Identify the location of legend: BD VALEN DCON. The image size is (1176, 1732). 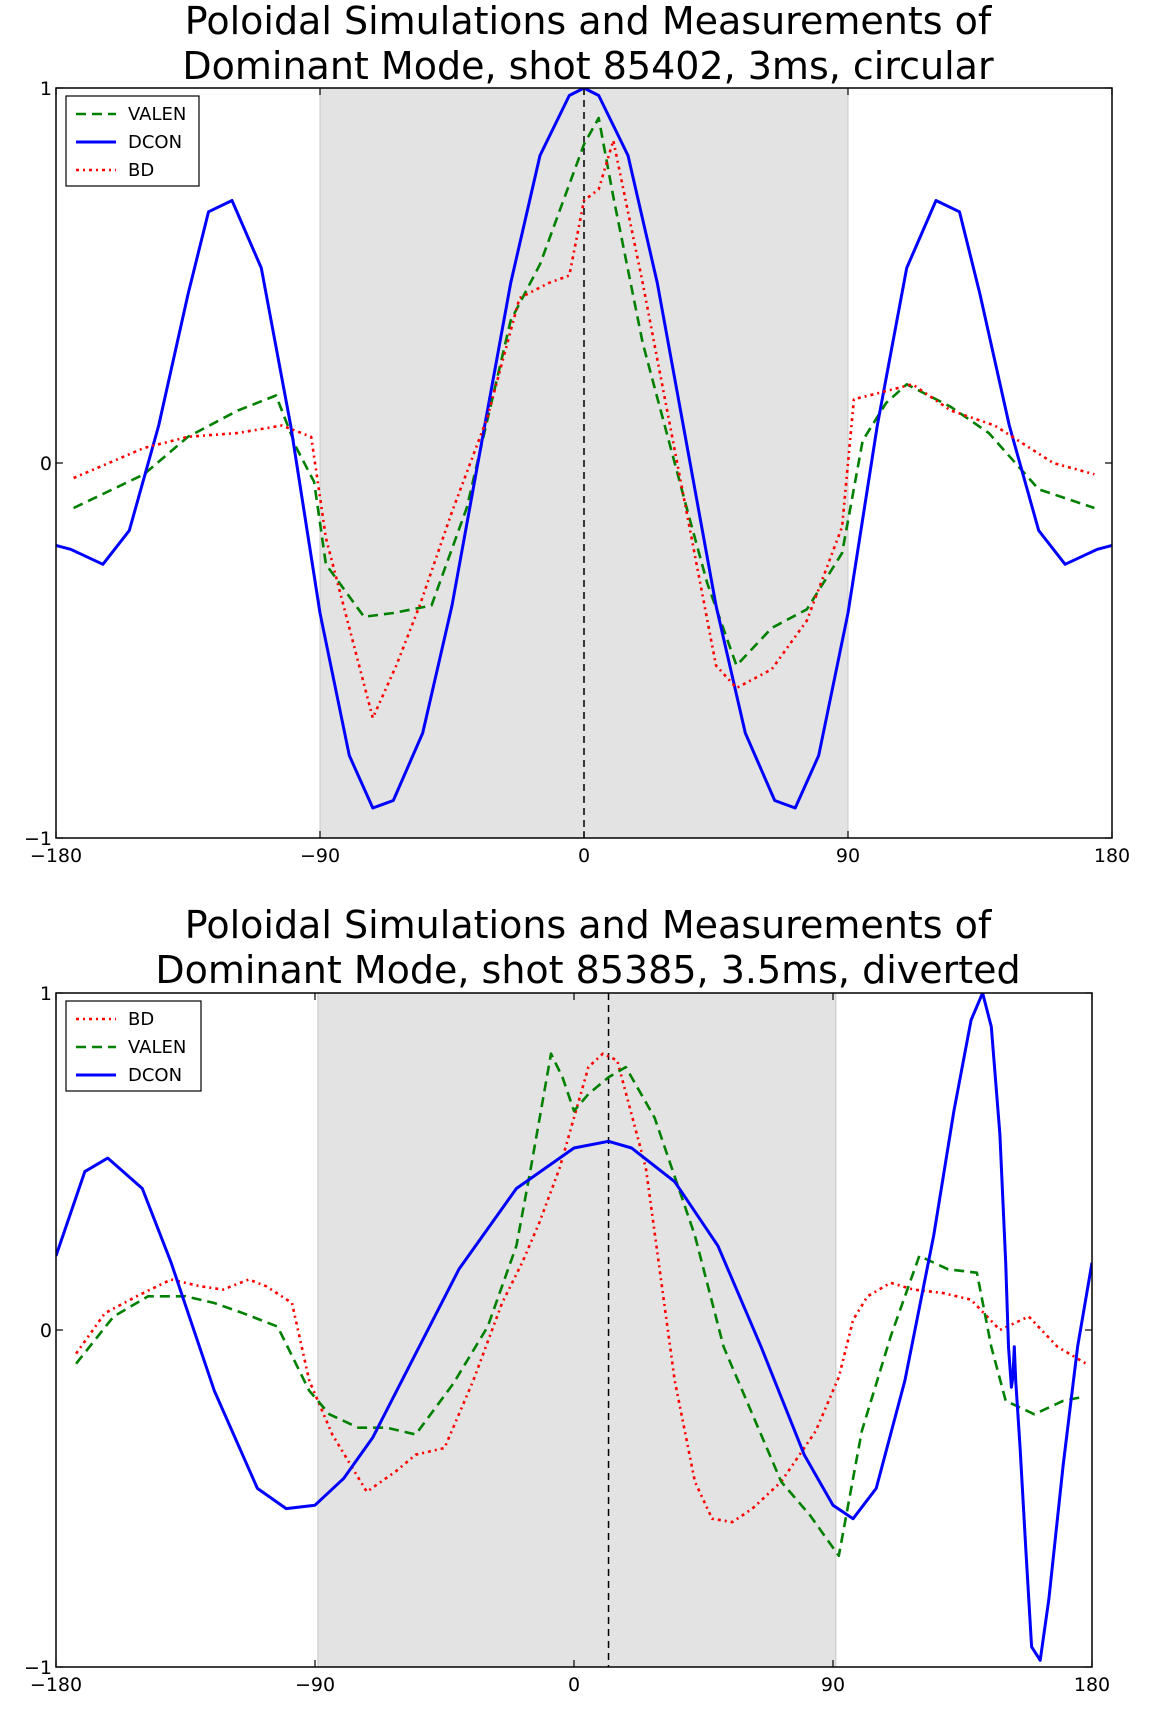
(133, 1046).